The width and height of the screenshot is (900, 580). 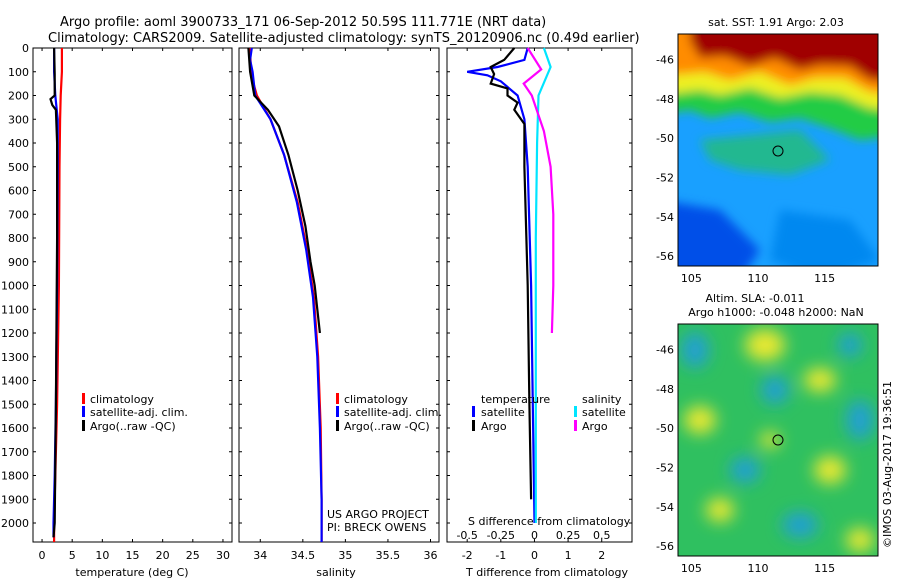 What do you see at coordinates (595, 426) in the screenshot?
I see `legend-label-s-argo: Argo` at bounding box center [595, 426].